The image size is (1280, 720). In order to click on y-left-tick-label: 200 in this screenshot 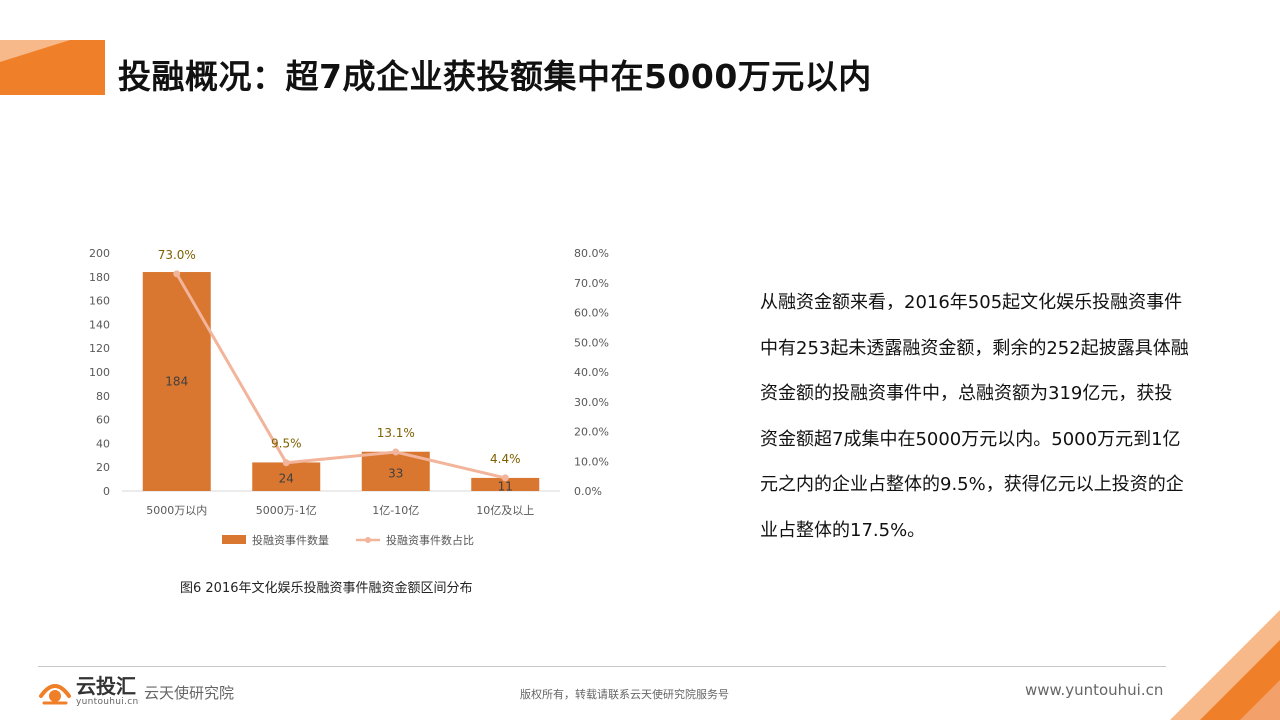, I will do `click(99, 253)`.